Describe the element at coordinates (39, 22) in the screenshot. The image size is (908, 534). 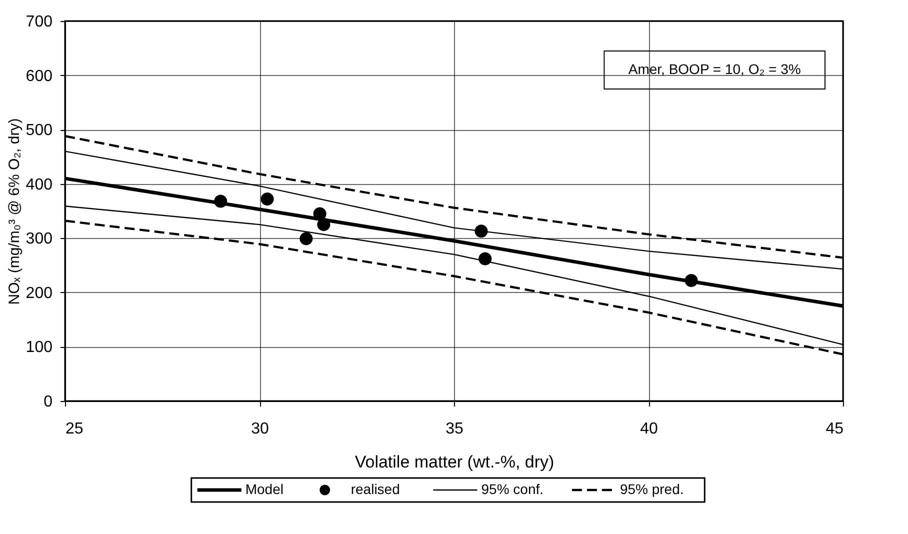
I see `y-tick-label: 700` at that location.